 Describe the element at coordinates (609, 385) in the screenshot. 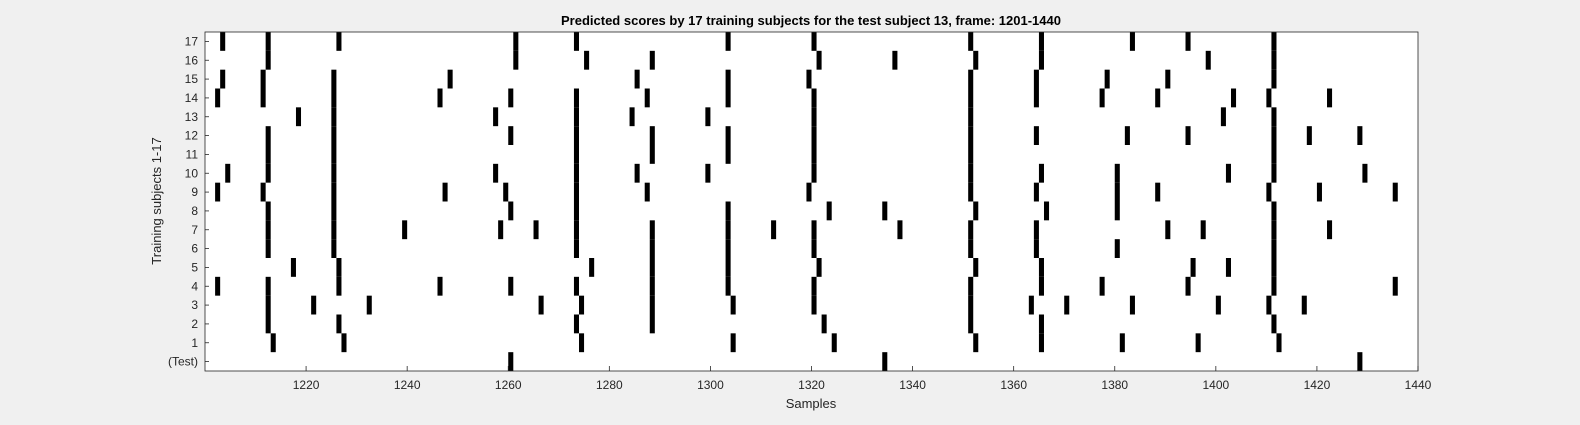

I see `x-tick-label: 1280` at that location.